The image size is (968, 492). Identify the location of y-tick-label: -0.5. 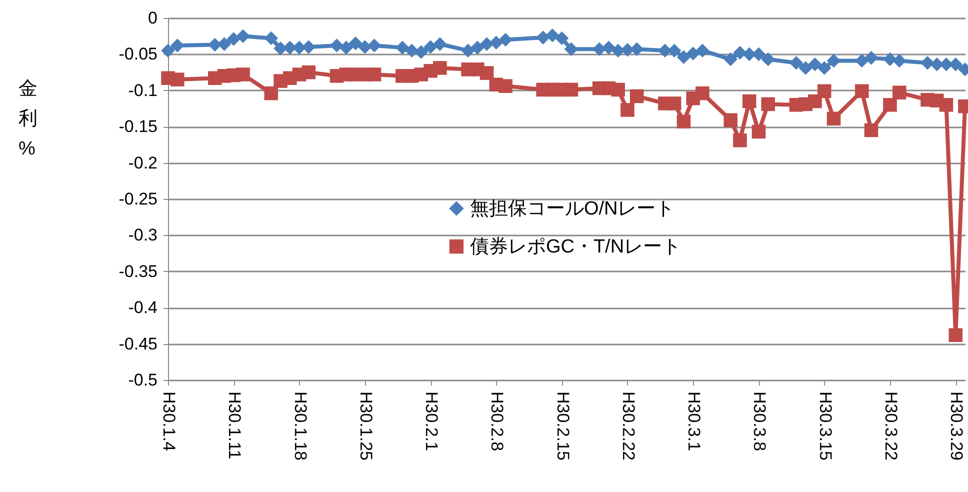
(143, 380).